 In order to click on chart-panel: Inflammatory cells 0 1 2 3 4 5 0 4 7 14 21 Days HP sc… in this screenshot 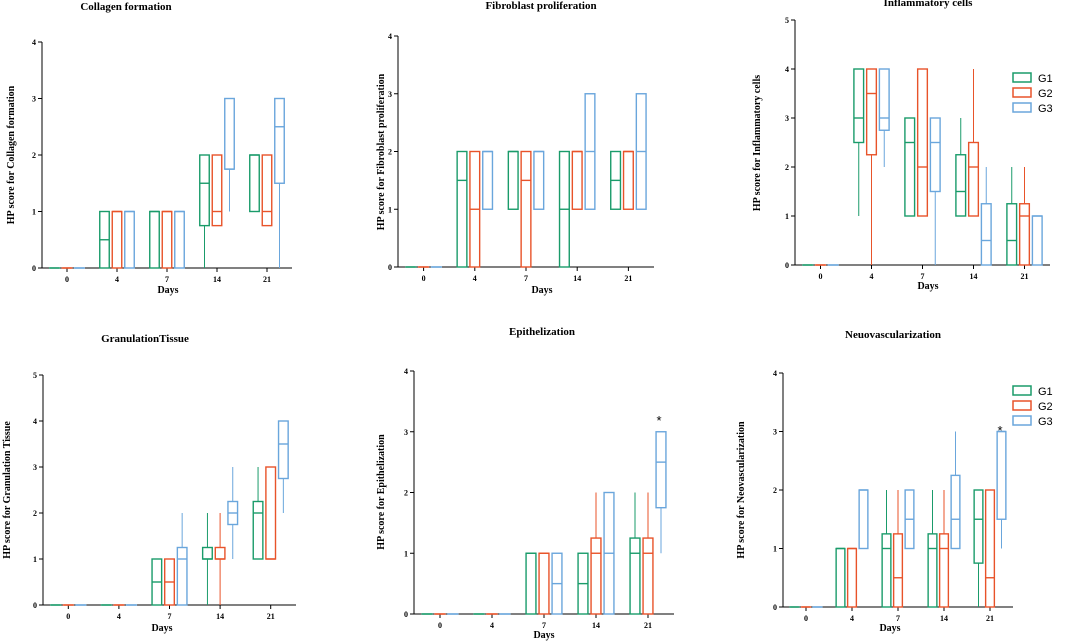, I will do `click(902, 146)`.